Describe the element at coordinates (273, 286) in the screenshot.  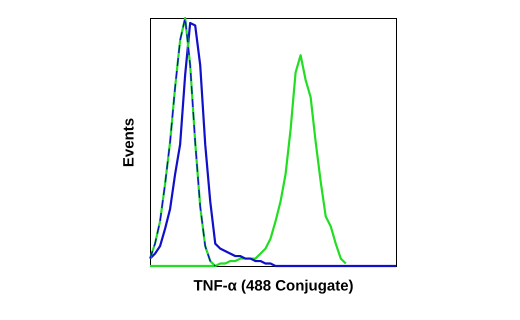
I see `x-axis-title: TNF-α (488 Conjugate)` at that location.